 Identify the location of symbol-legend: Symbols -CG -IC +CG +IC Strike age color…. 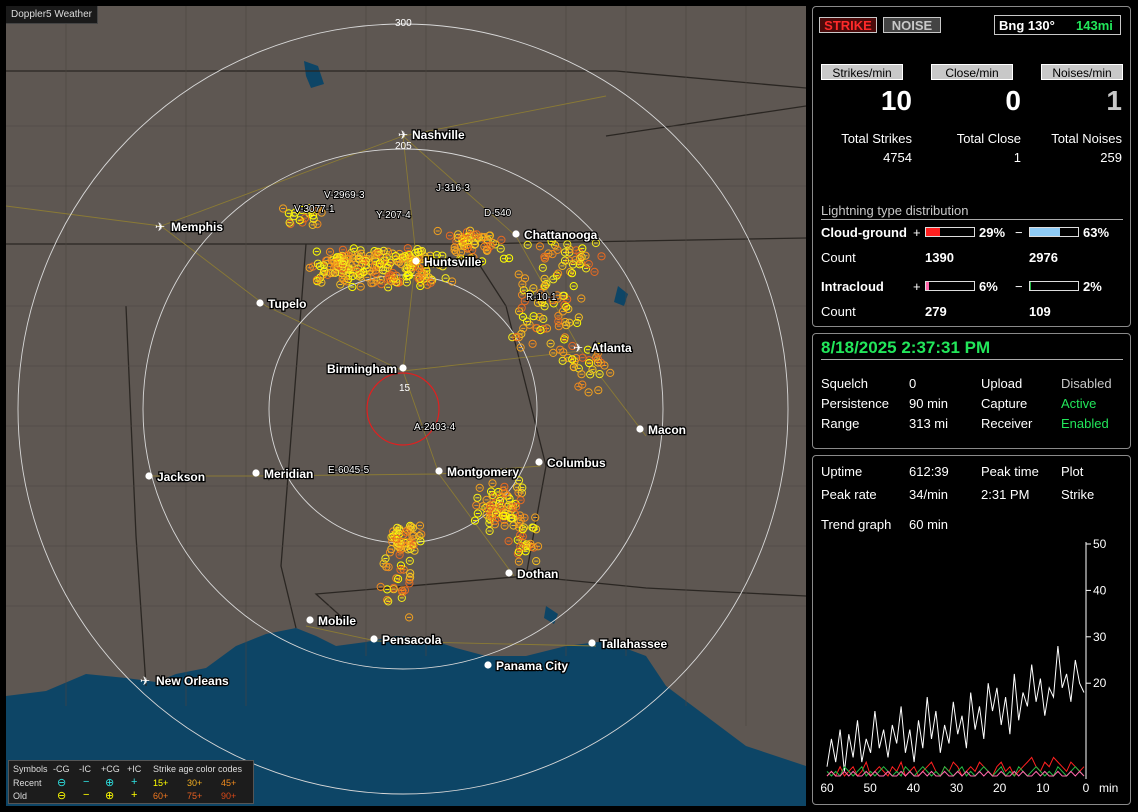
(131, 782).